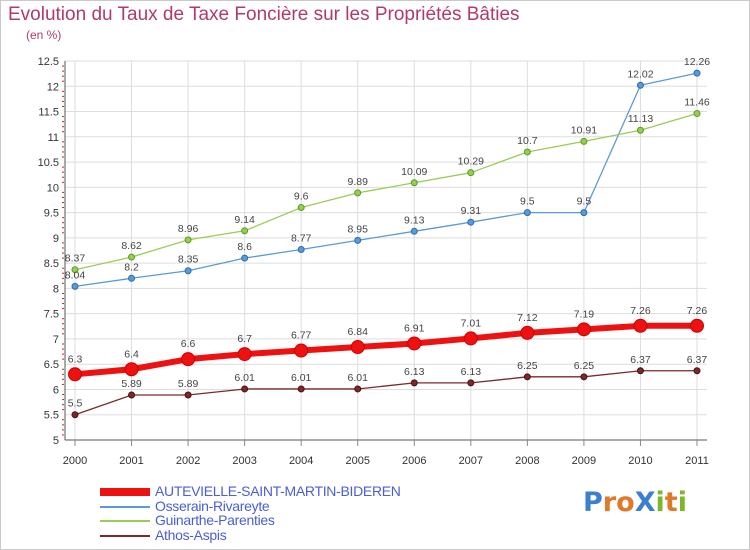  I want to click on data-label-1: 8.95, so click(358, 229).